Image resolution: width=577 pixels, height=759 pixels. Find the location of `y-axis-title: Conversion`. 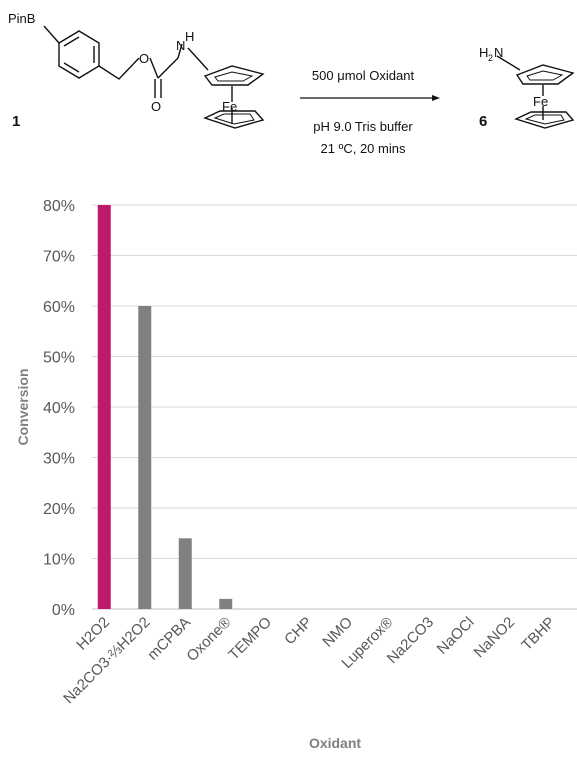

y-axis-title: Conversion is located at coordinates (23, 406).